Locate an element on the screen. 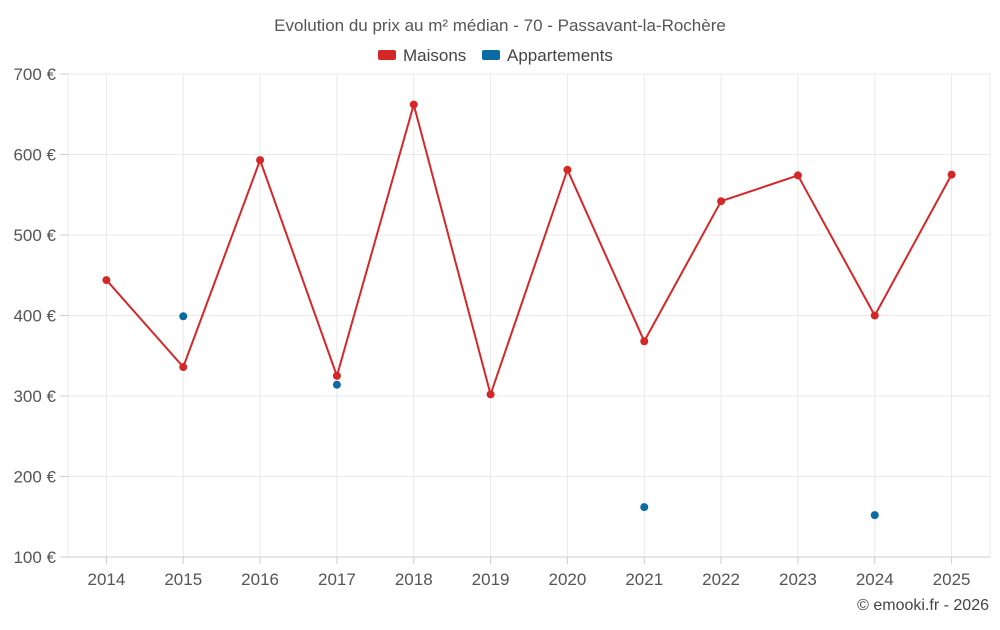 Image resolution: width=1000 pixels, height=630 pixels. legend-item-appartements: Appartements is located at coordinates (547, 55).